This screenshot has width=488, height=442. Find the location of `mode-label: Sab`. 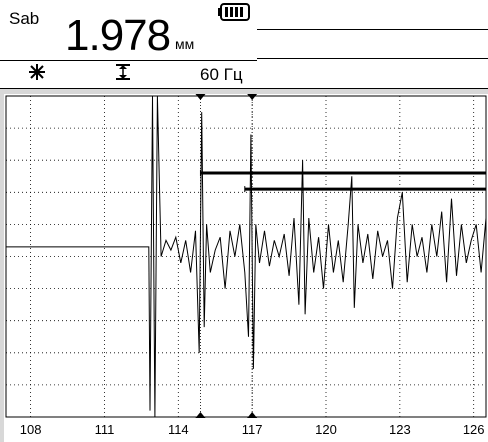

mode-label: Sab is located at coordinates (24, 18).